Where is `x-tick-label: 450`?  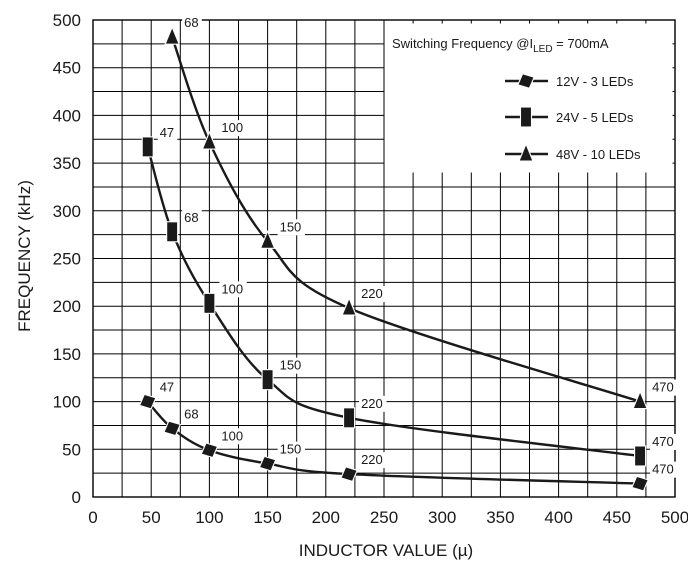 x-tick-label: 450 is located at coordinates (617, 517).